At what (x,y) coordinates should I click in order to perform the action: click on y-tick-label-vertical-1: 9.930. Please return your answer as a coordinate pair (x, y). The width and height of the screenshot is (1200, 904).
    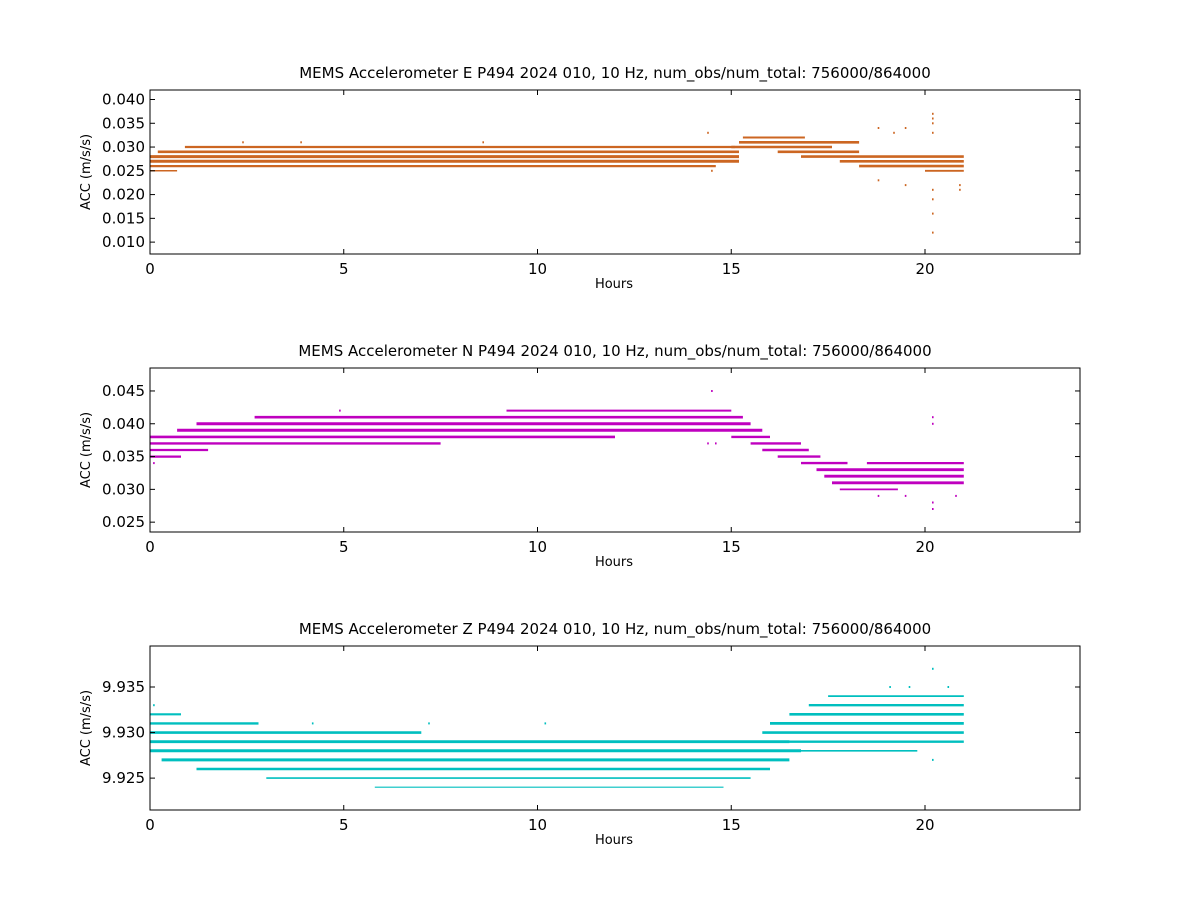
    Looking at the image, I should click on (123, 733).